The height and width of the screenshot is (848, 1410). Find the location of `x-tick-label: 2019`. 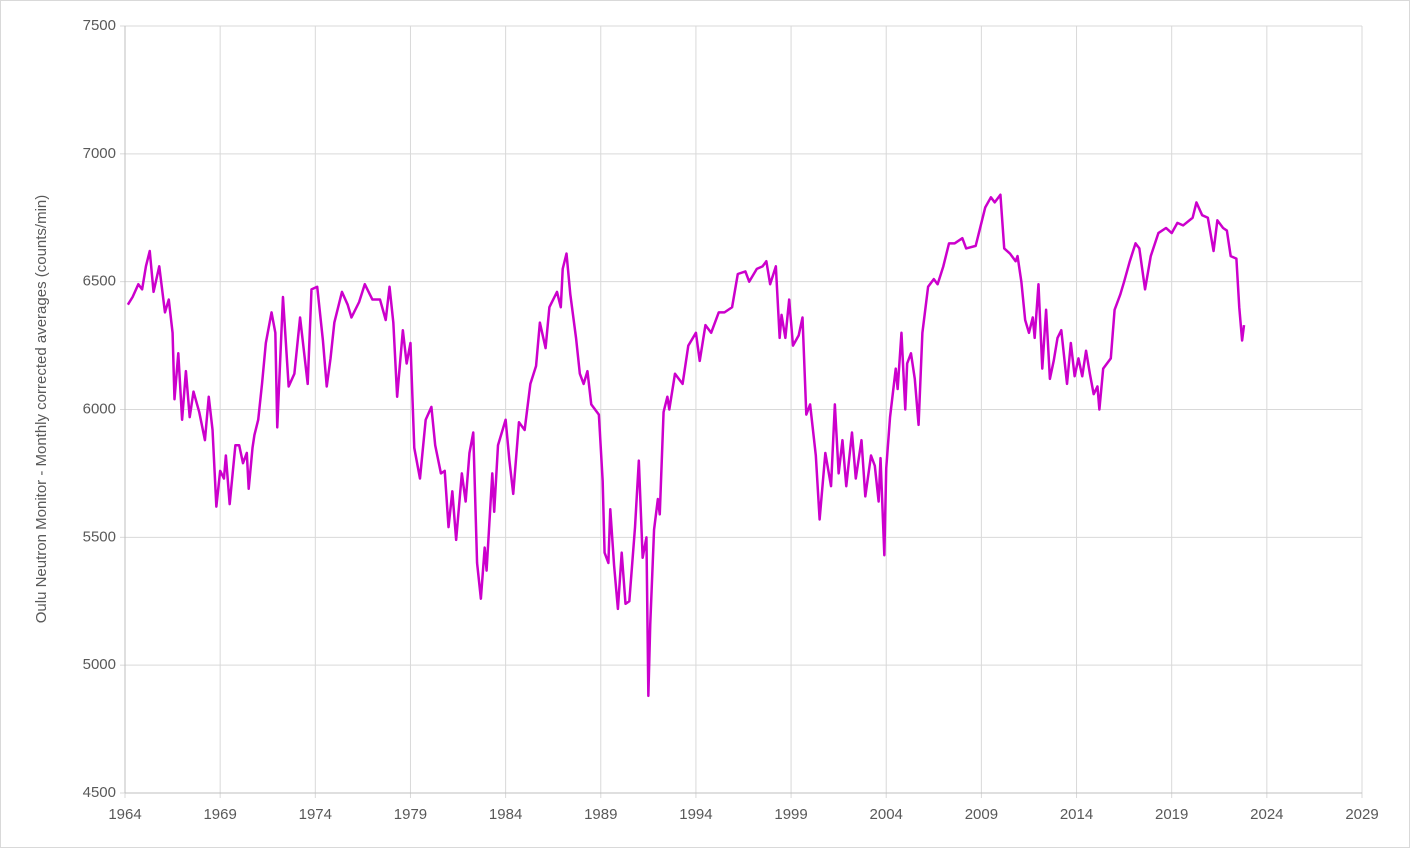

x-tick-label: 2019 is located at coordinates (1171, 814).